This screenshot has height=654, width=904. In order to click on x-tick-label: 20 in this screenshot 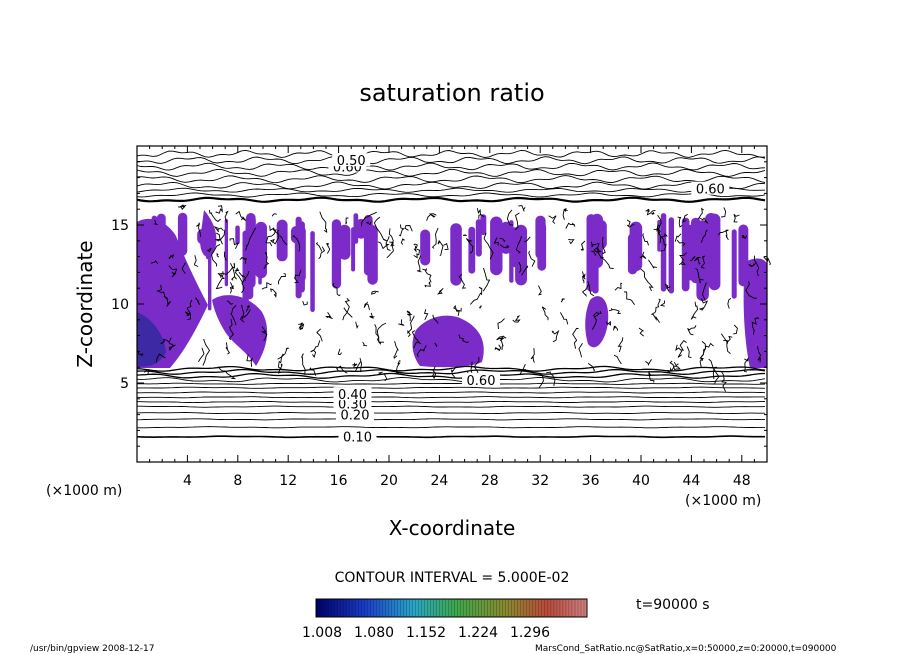, I will do `click(389, 481)`.